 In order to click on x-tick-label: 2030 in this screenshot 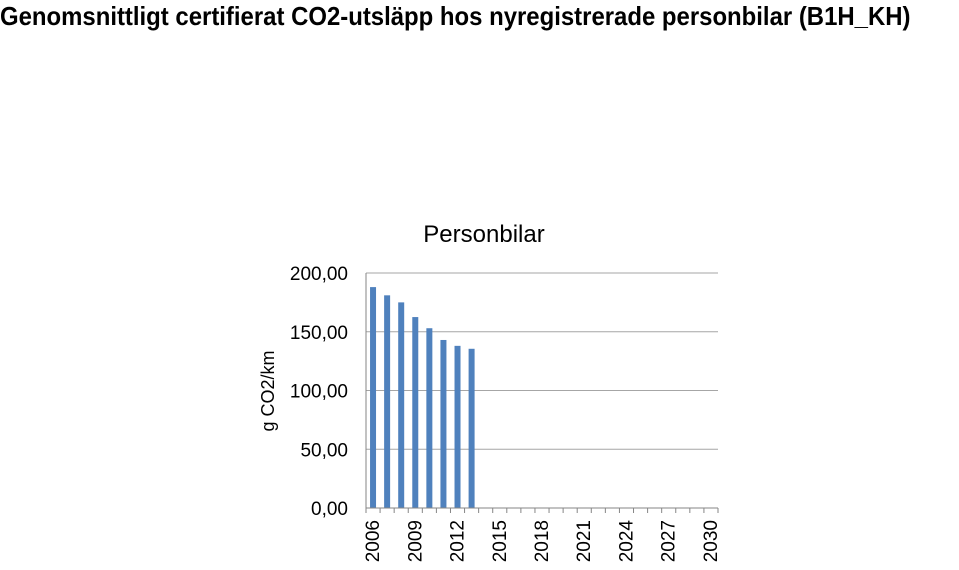, I will do `click(711, 541)`.